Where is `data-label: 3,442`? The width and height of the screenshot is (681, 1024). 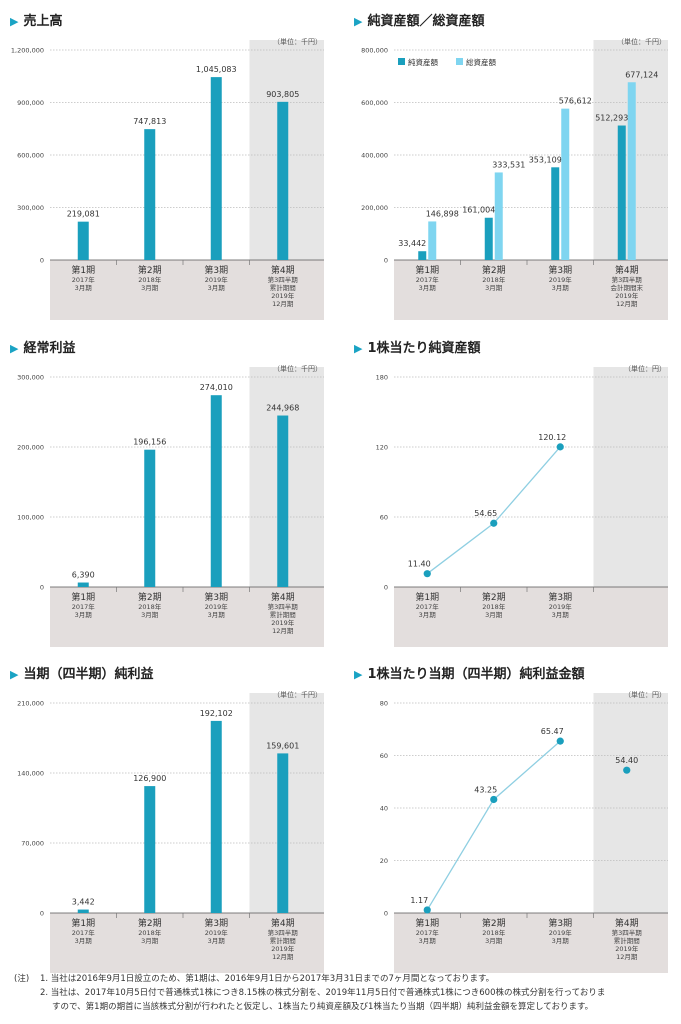
data-label: 3,442 is located at coordinates (83, 902).